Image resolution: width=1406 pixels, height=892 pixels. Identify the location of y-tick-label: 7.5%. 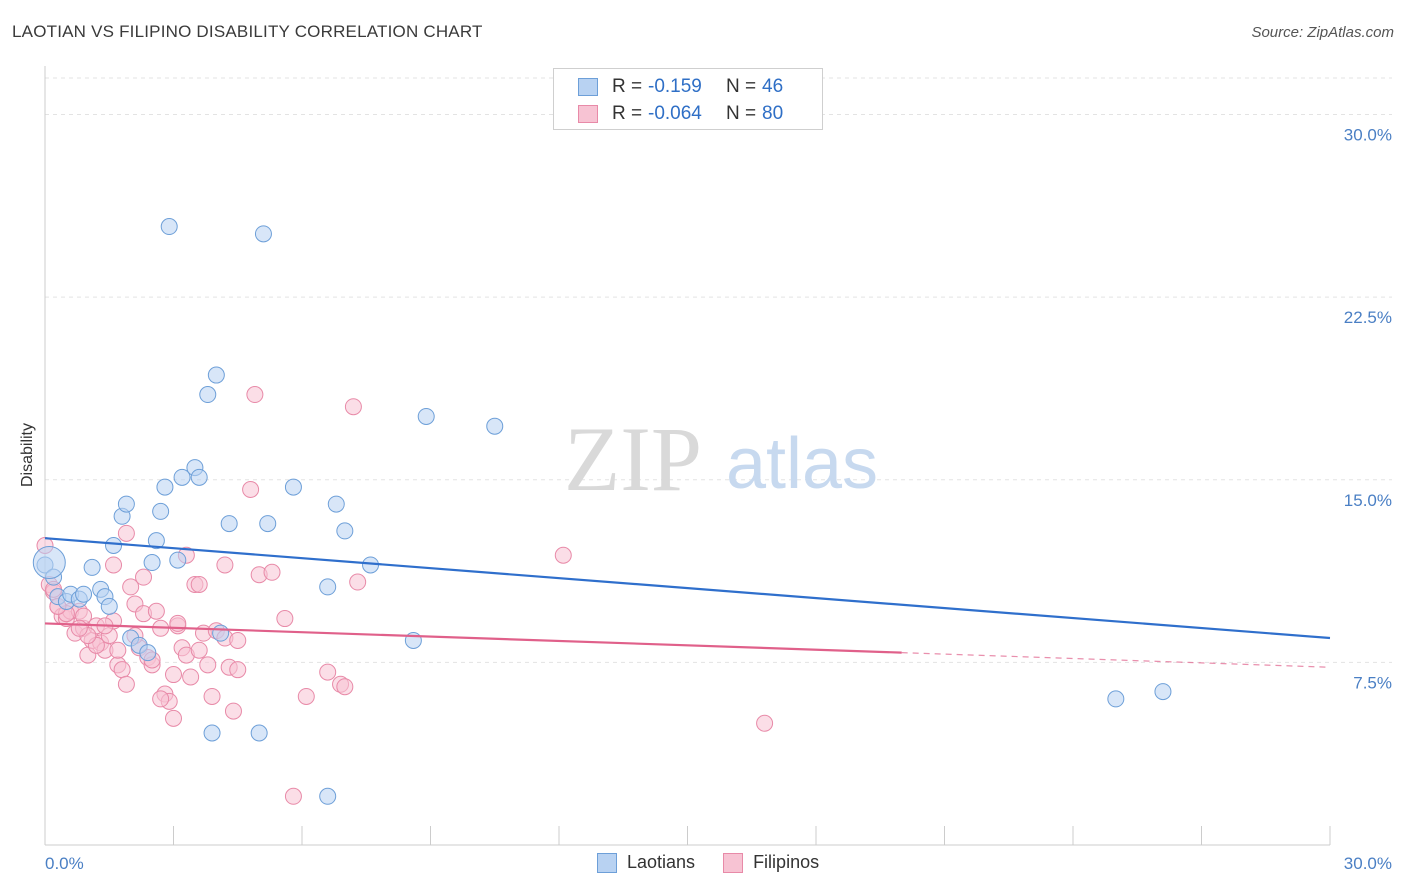
(1372, 682).